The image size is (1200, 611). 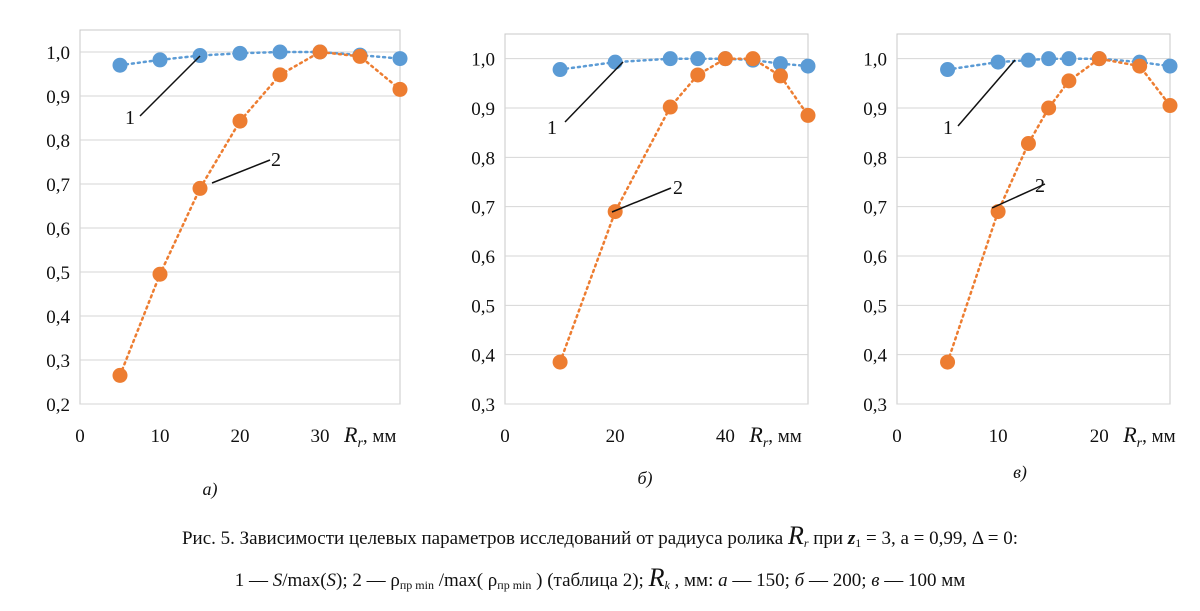 I want to click on chart1-series2-label: 2, so click(x=276, y=160).